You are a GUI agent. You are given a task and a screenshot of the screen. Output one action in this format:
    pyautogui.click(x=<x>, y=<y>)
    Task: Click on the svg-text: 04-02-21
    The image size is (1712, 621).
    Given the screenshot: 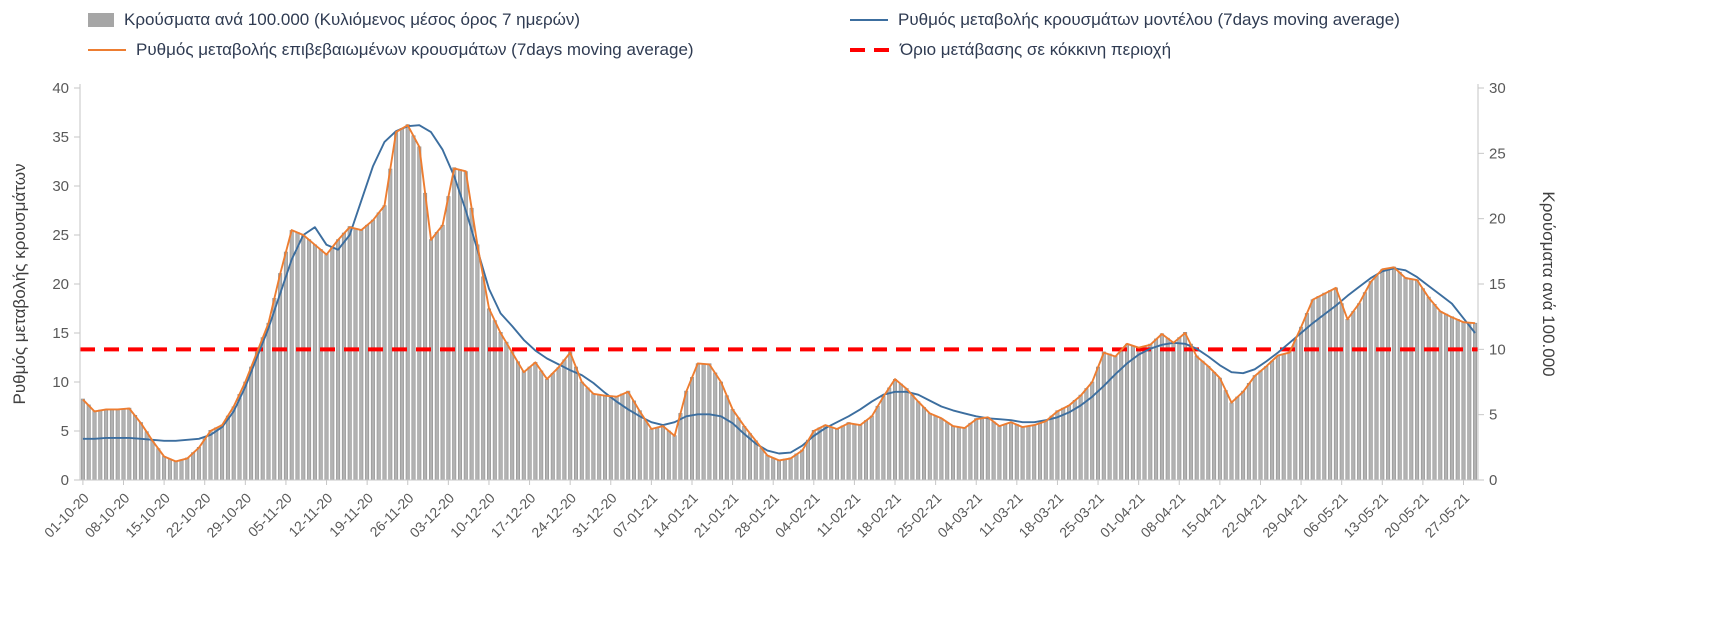 What is the action you would take?
    pyautogui.click(x=797, y=514)
    